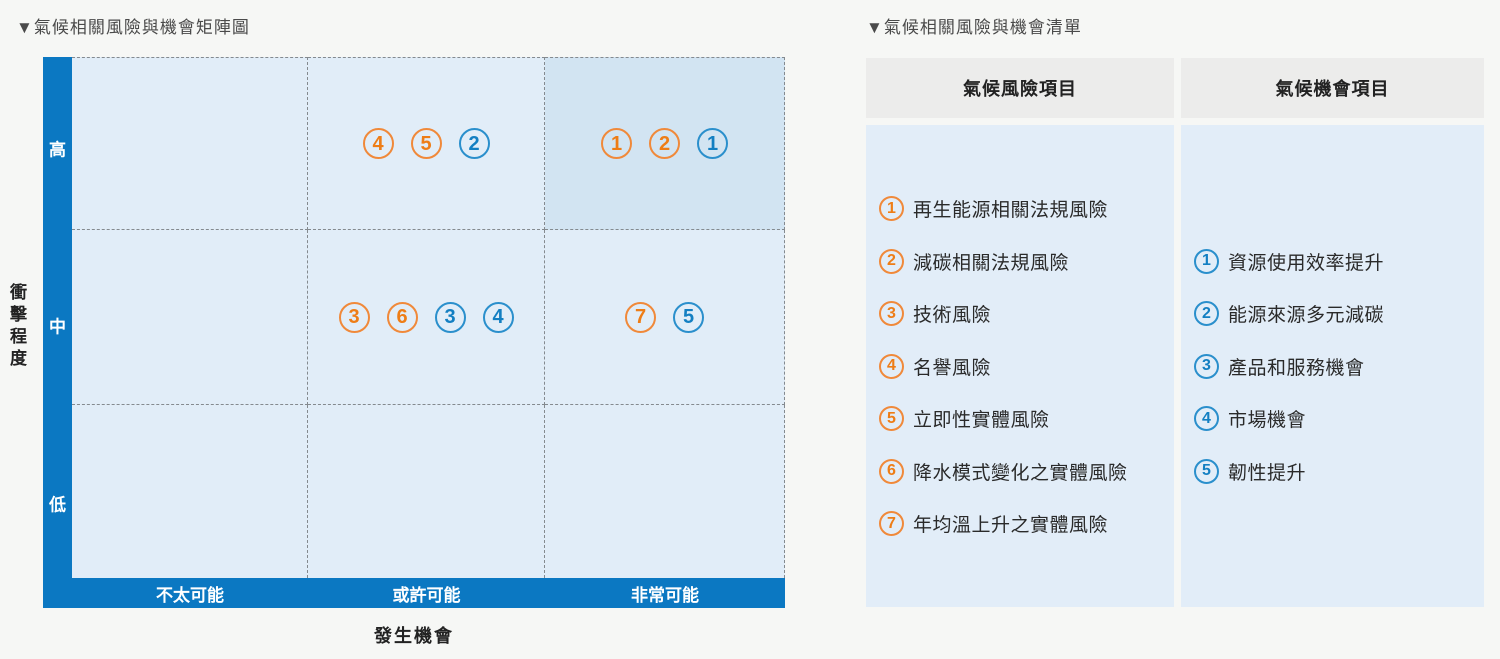 This screenshot has height=659, width=1500. What do you see at coordinates (991, 263) in the screenshot?
I see `risk-item-label: 減碳相關法規風險` at bounding box center [991, 263].